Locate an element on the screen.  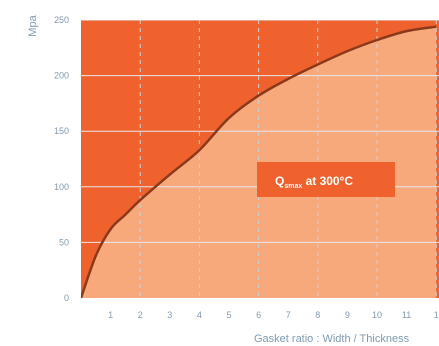
annotation-main: Q is located at coordinates (279, 181).